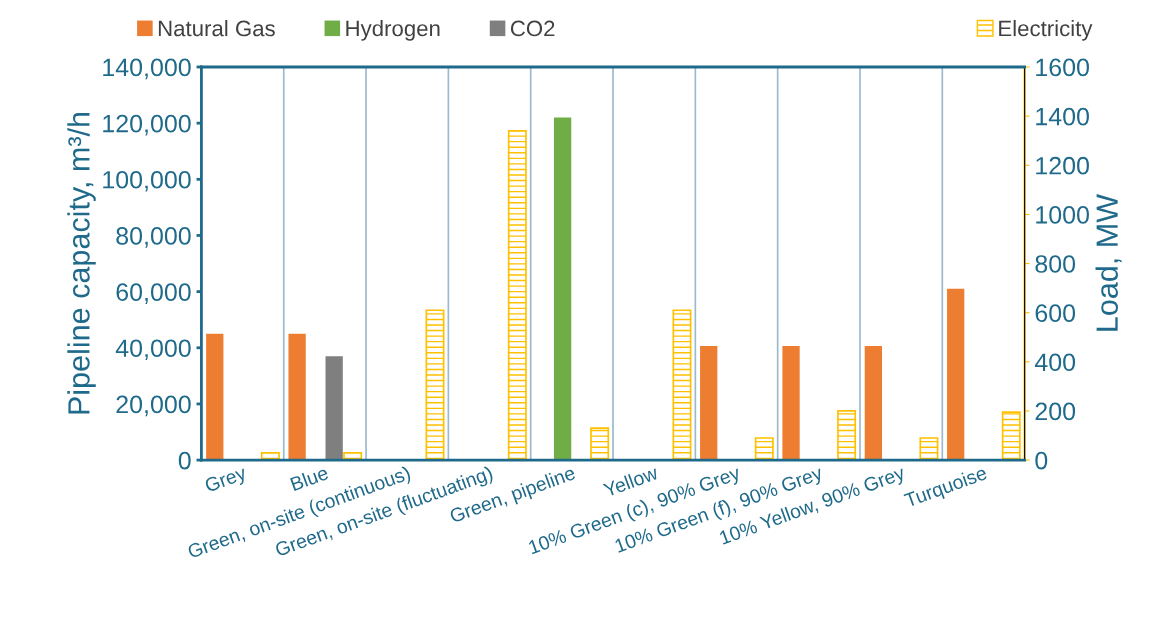  I want to click on y2-tick-label: 200, so click(1055, 411).